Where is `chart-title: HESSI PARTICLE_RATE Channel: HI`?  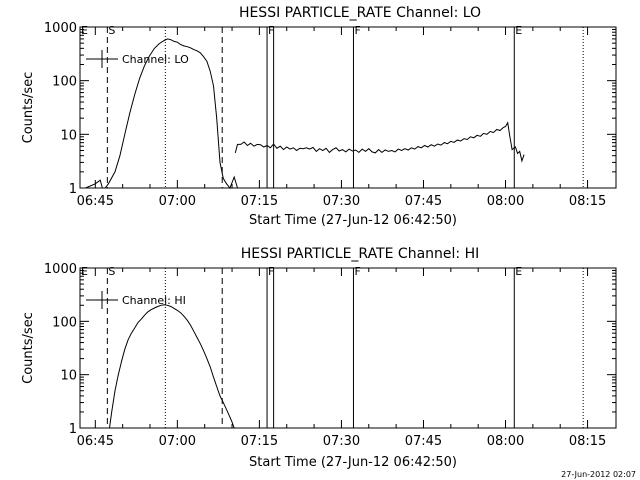
chart-title: HESSI PARTICLE_RATE Channel: HI is located at coordinates (360, 254).